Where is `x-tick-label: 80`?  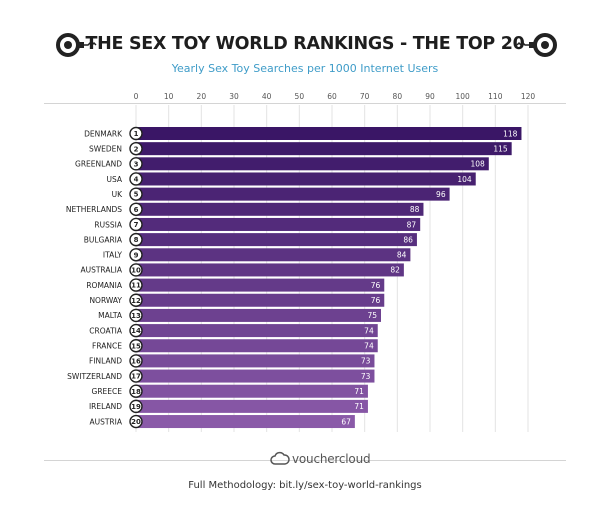
x-tick-label: 80 is located at coordinates (398, 96).